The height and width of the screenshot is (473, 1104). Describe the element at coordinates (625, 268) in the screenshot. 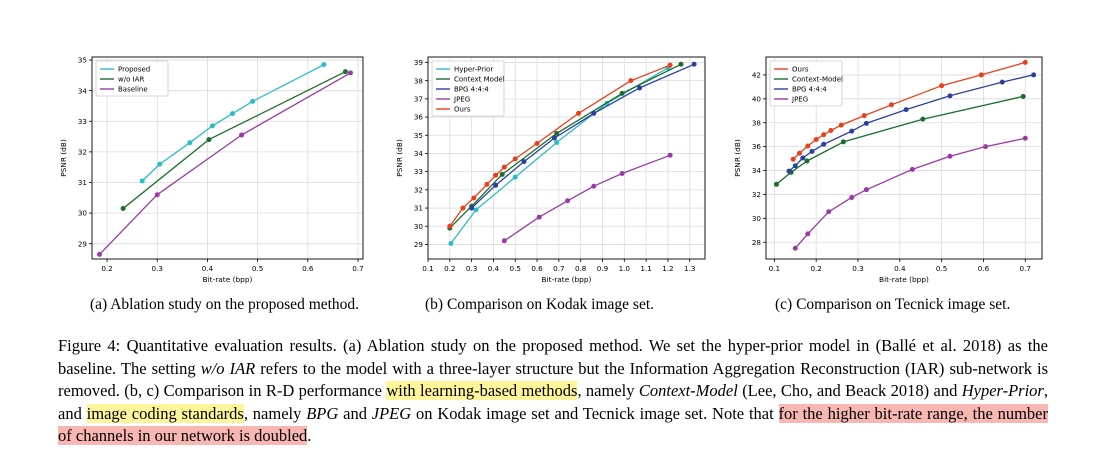

I see `x-tick-label: 1.0` at that location.